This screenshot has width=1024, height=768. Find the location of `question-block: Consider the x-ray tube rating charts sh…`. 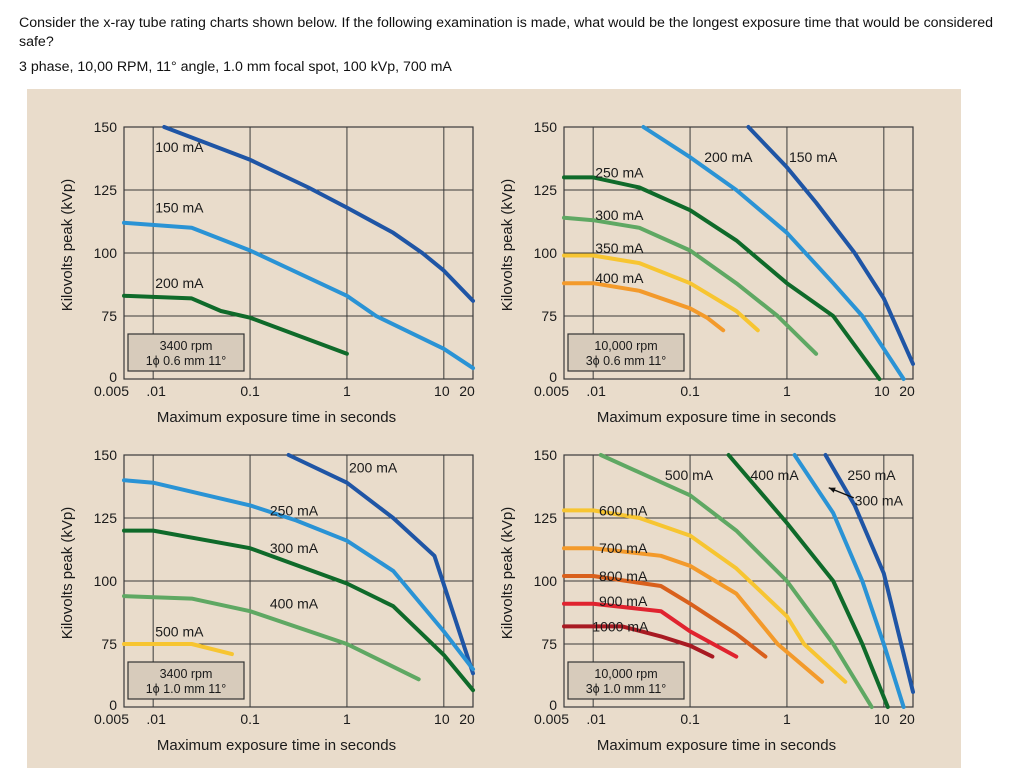

question-block: Consider the x-ray tube rating charts sh… is located at coordinates (516, 45).